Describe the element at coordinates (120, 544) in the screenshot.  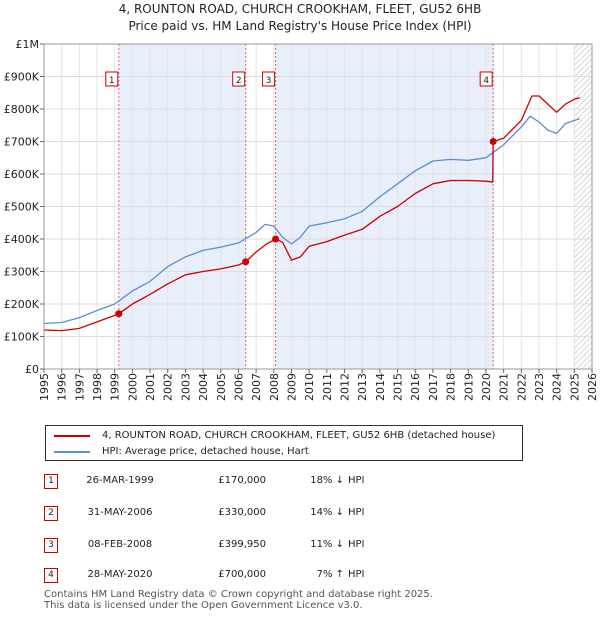
I see `sale-date: 08-FEB-2008` at that location.